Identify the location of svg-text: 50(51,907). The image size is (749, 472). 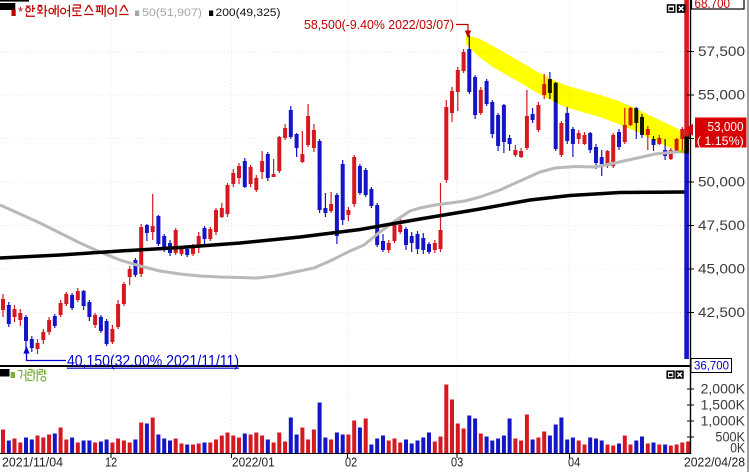
(172, 13).